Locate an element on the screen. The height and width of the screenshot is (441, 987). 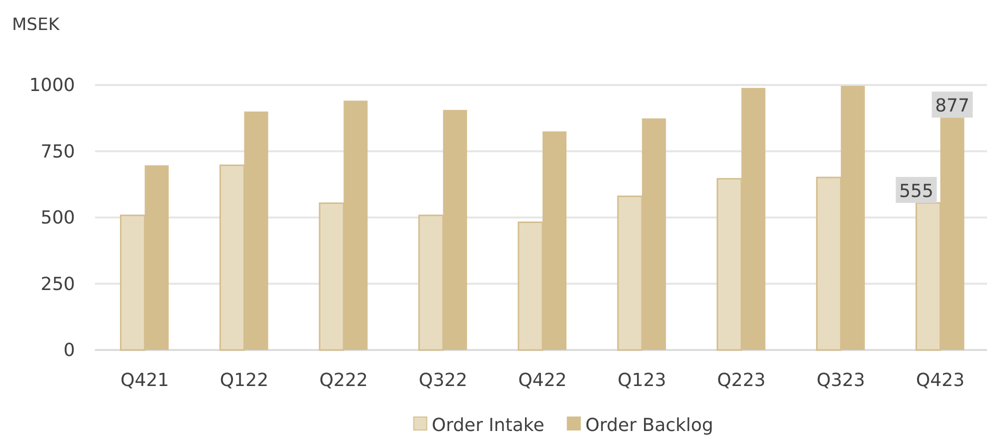
legend-label: Order Backlog is located at coordinates (649, 425).